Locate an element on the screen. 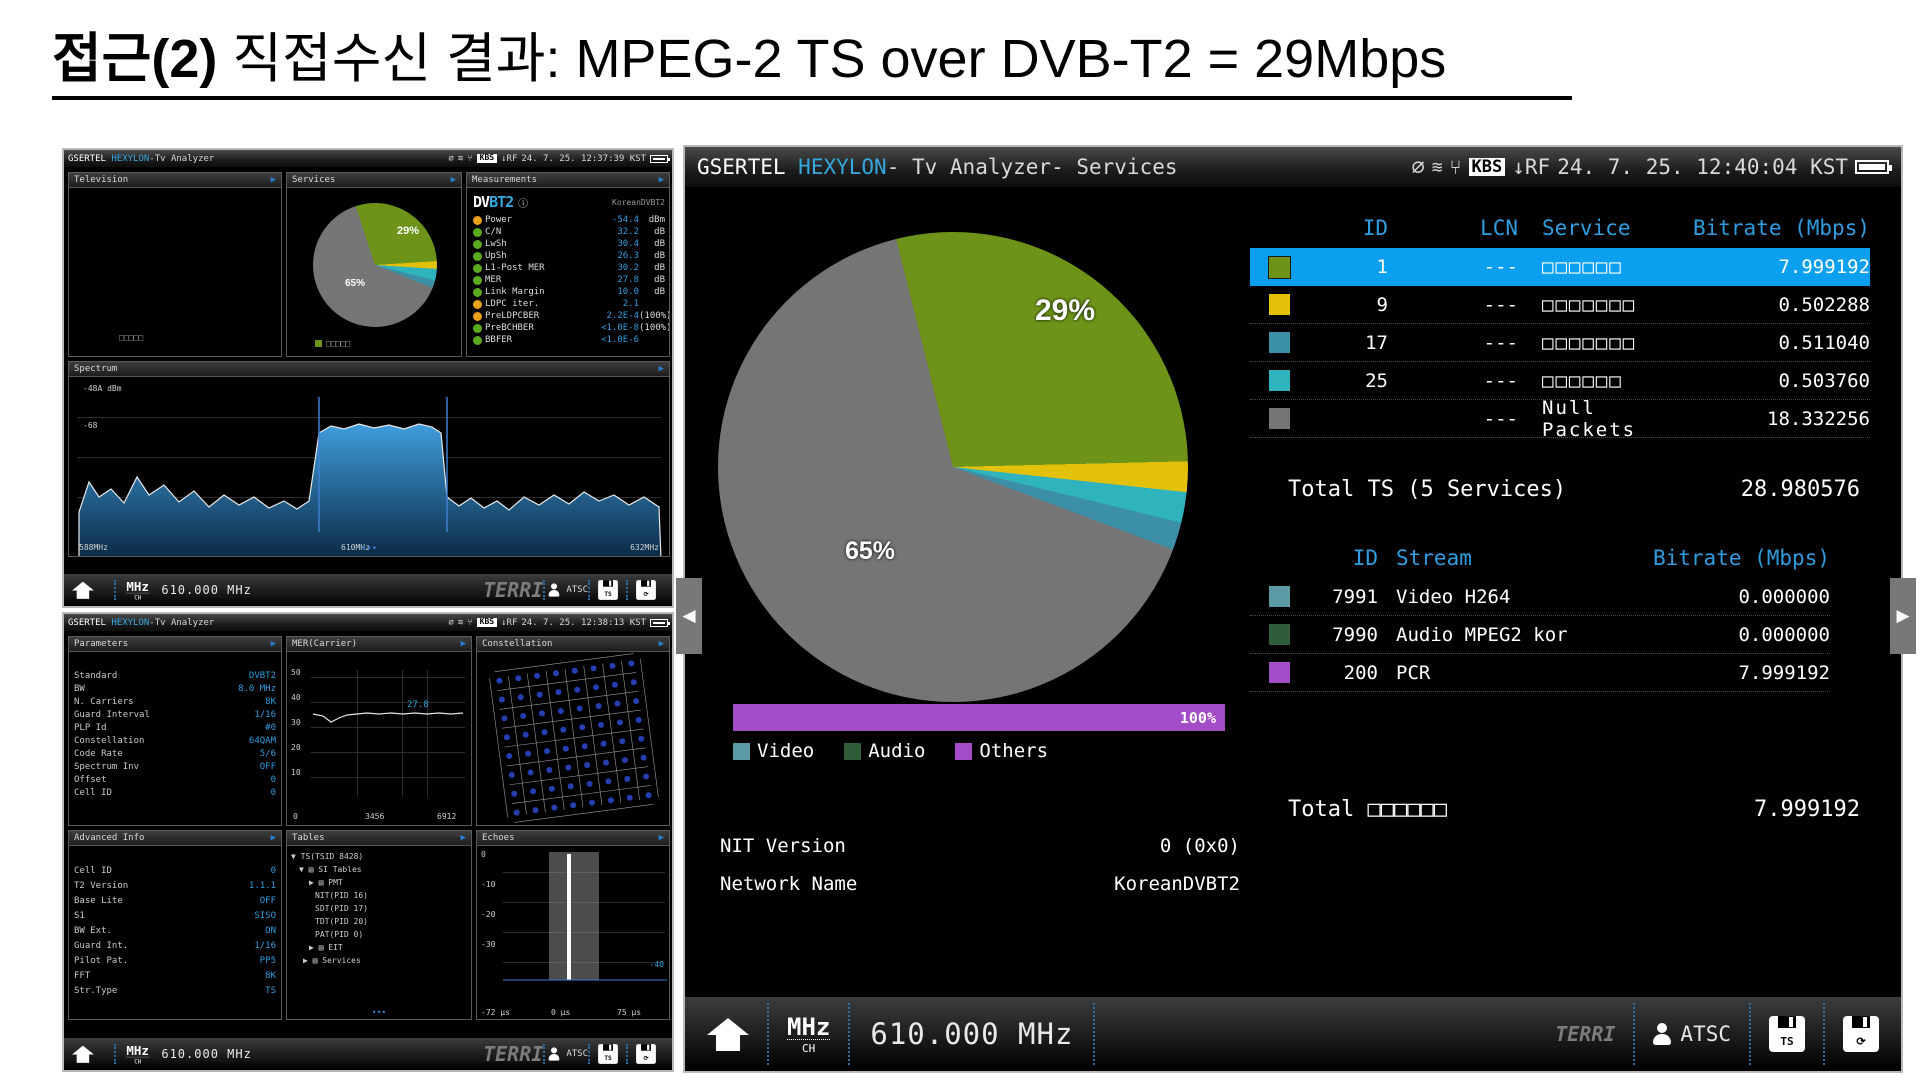 Image resolution: width=1920 pixels, height=1080 pixels. tree-item: ▶ ▤ PMT is located at coordinates (326, 882).